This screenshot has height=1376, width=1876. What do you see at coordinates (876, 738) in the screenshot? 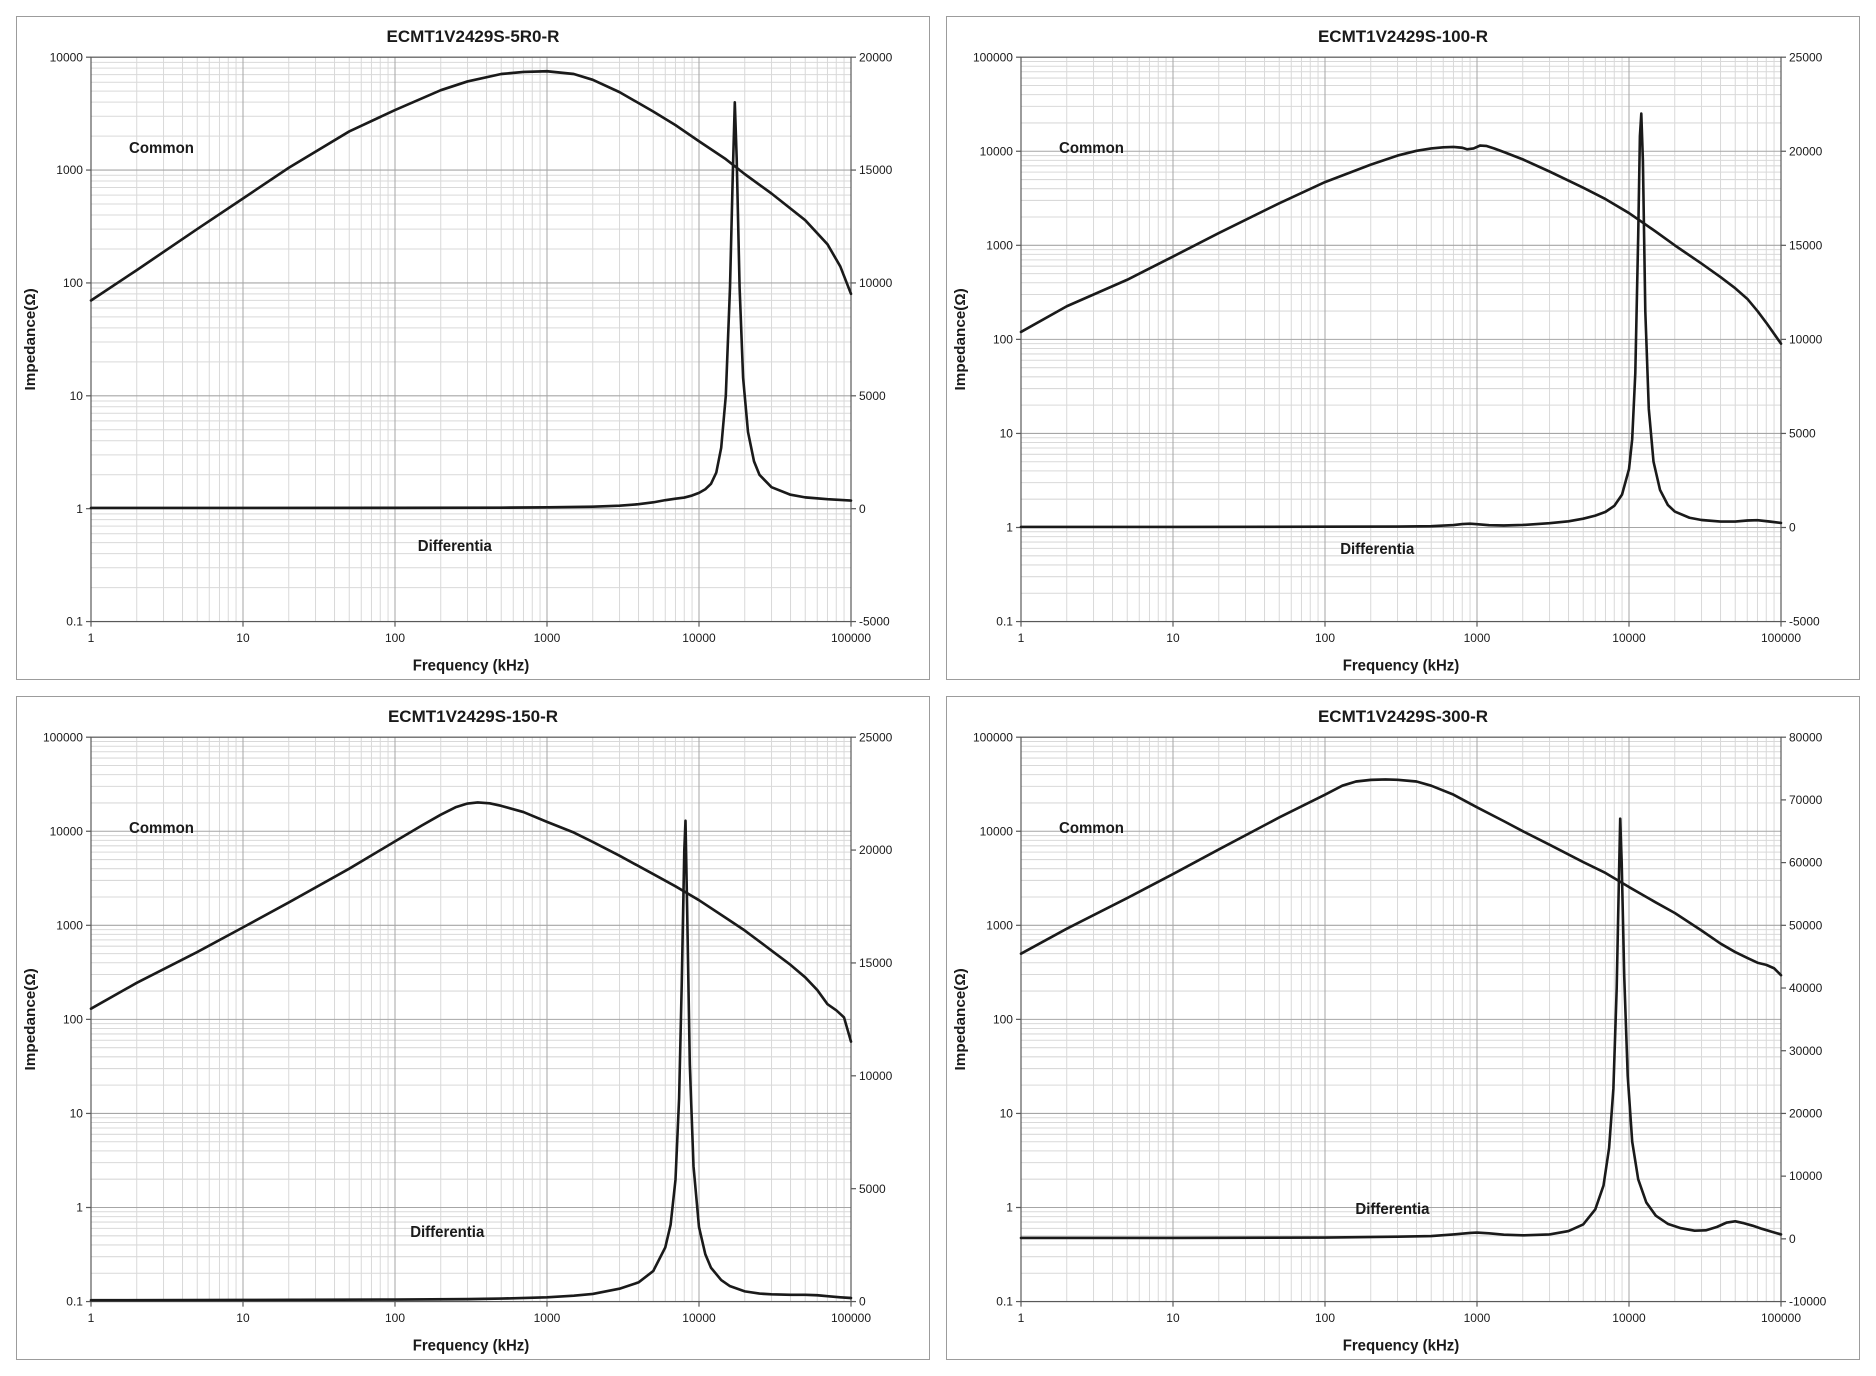
I see `right-tick-label: 25000` at bounding box center [876, 738].